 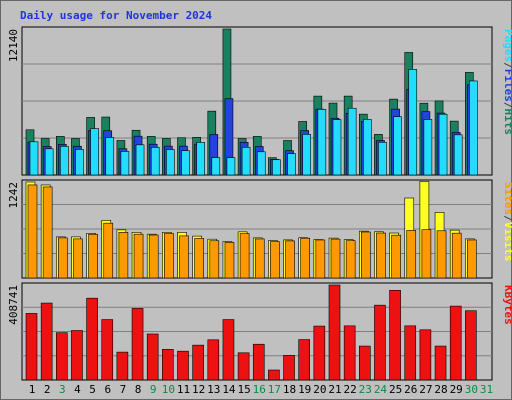 What do you see at coordinates (229, 389) in the screenshot?
I see `x-tick-label: 14` at bounding box center [229, 389].